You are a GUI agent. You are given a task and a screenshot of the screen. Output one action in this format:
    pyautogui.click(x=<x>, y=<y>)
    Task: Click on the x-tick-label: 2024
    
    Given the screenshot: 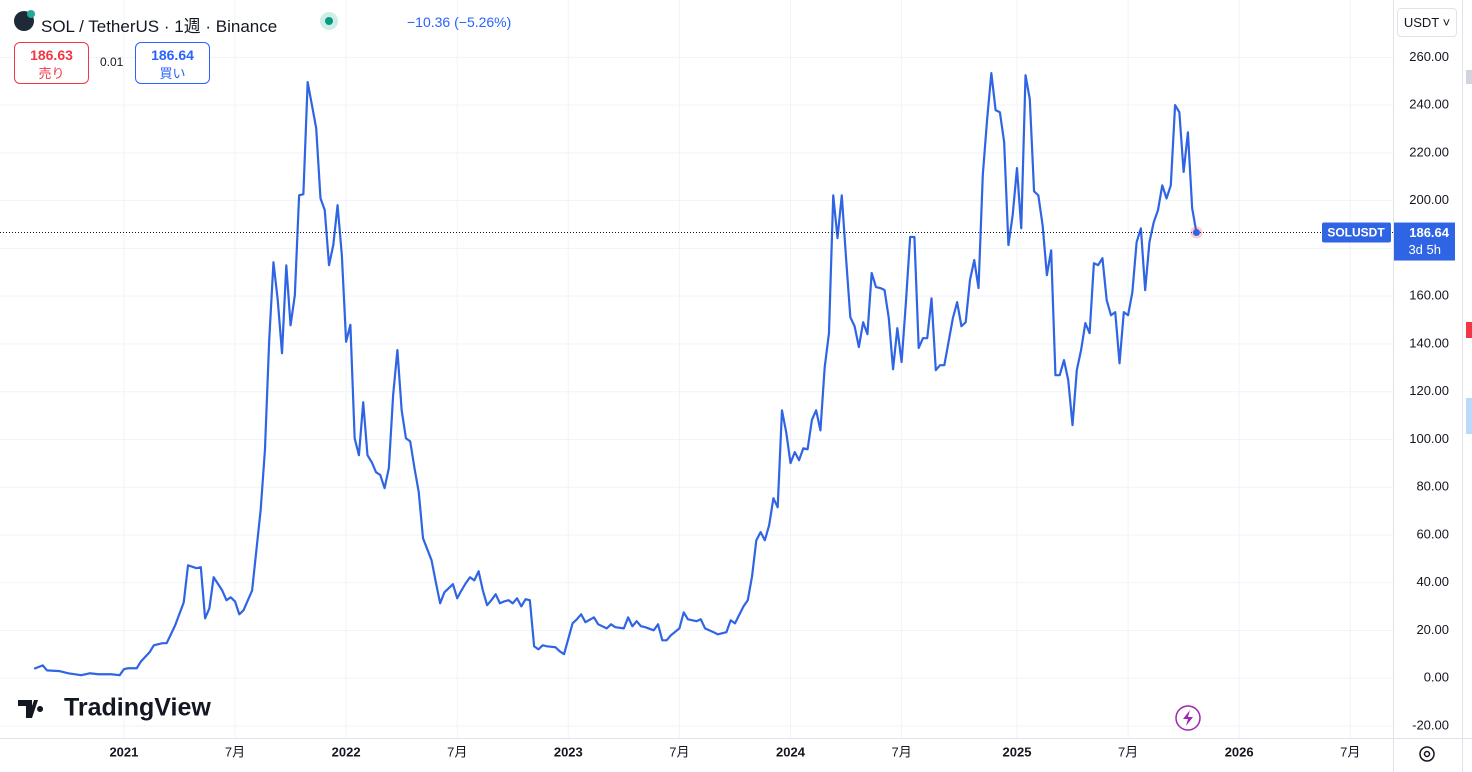 What is the action you would take?
    pyautogui.click(x=791, y=751)
    